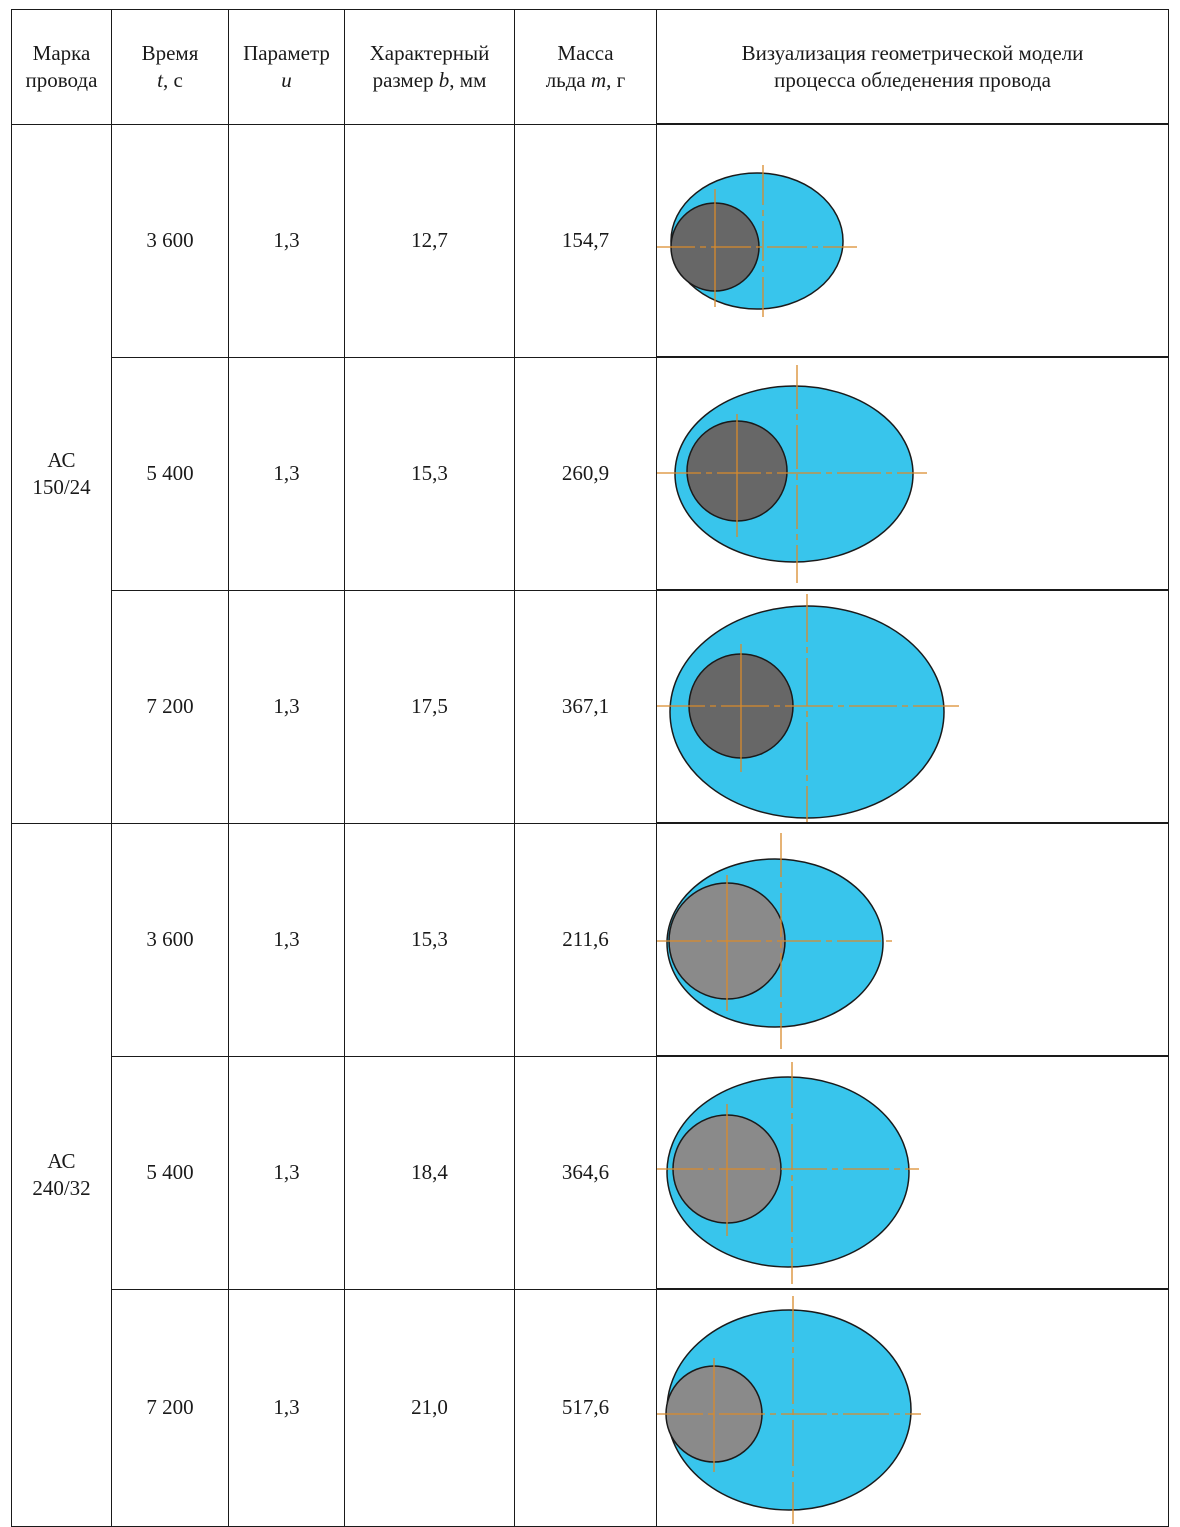  What do you see at coordinates (429, 240) in the screenshot?
I see `size-cell: 12,7` at bounding box center [429, 240].